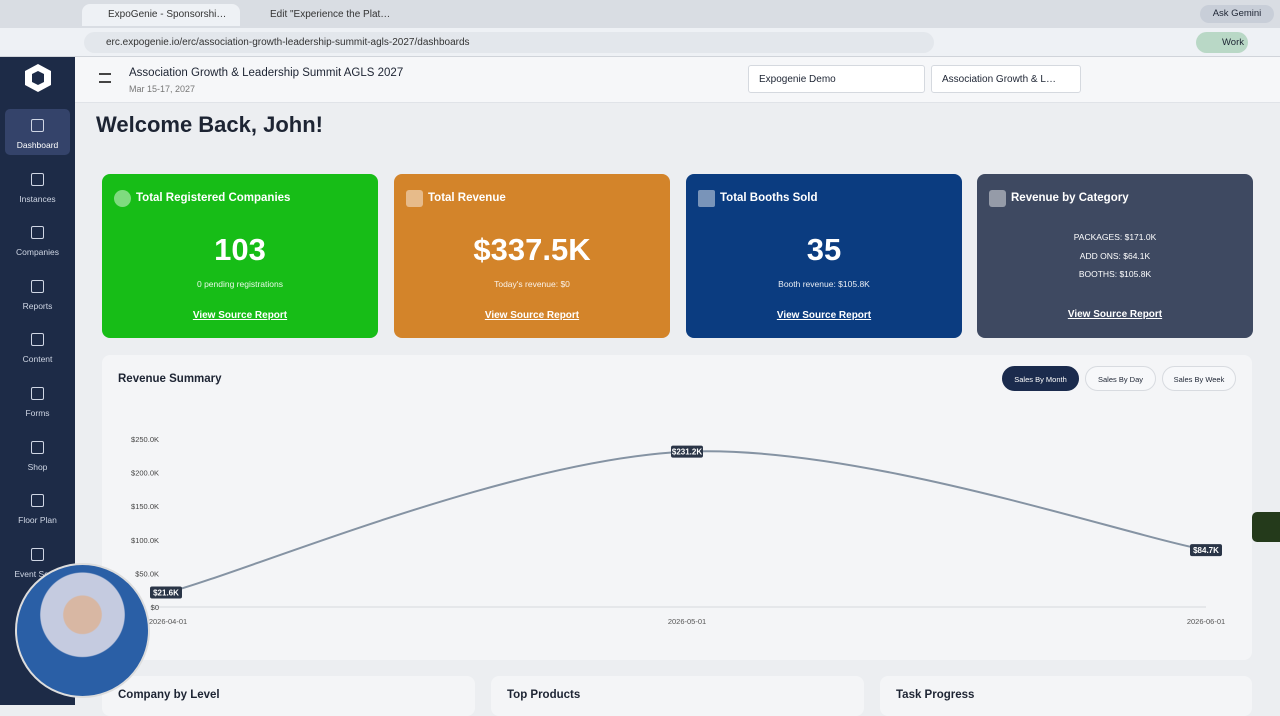 The height and width of the screenshot is (716, 1280). Describe the element at coordinates (37, 400) in the screenshot. I see `nav-item: Forms` at that location.